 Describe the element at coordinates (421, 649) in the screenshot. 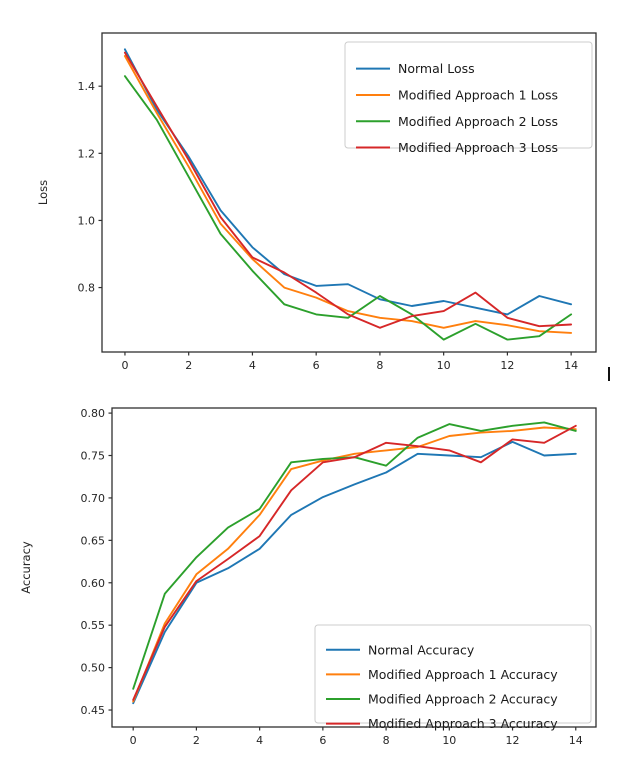

I see `legend-label-1: Normal Accuracy` at that location.